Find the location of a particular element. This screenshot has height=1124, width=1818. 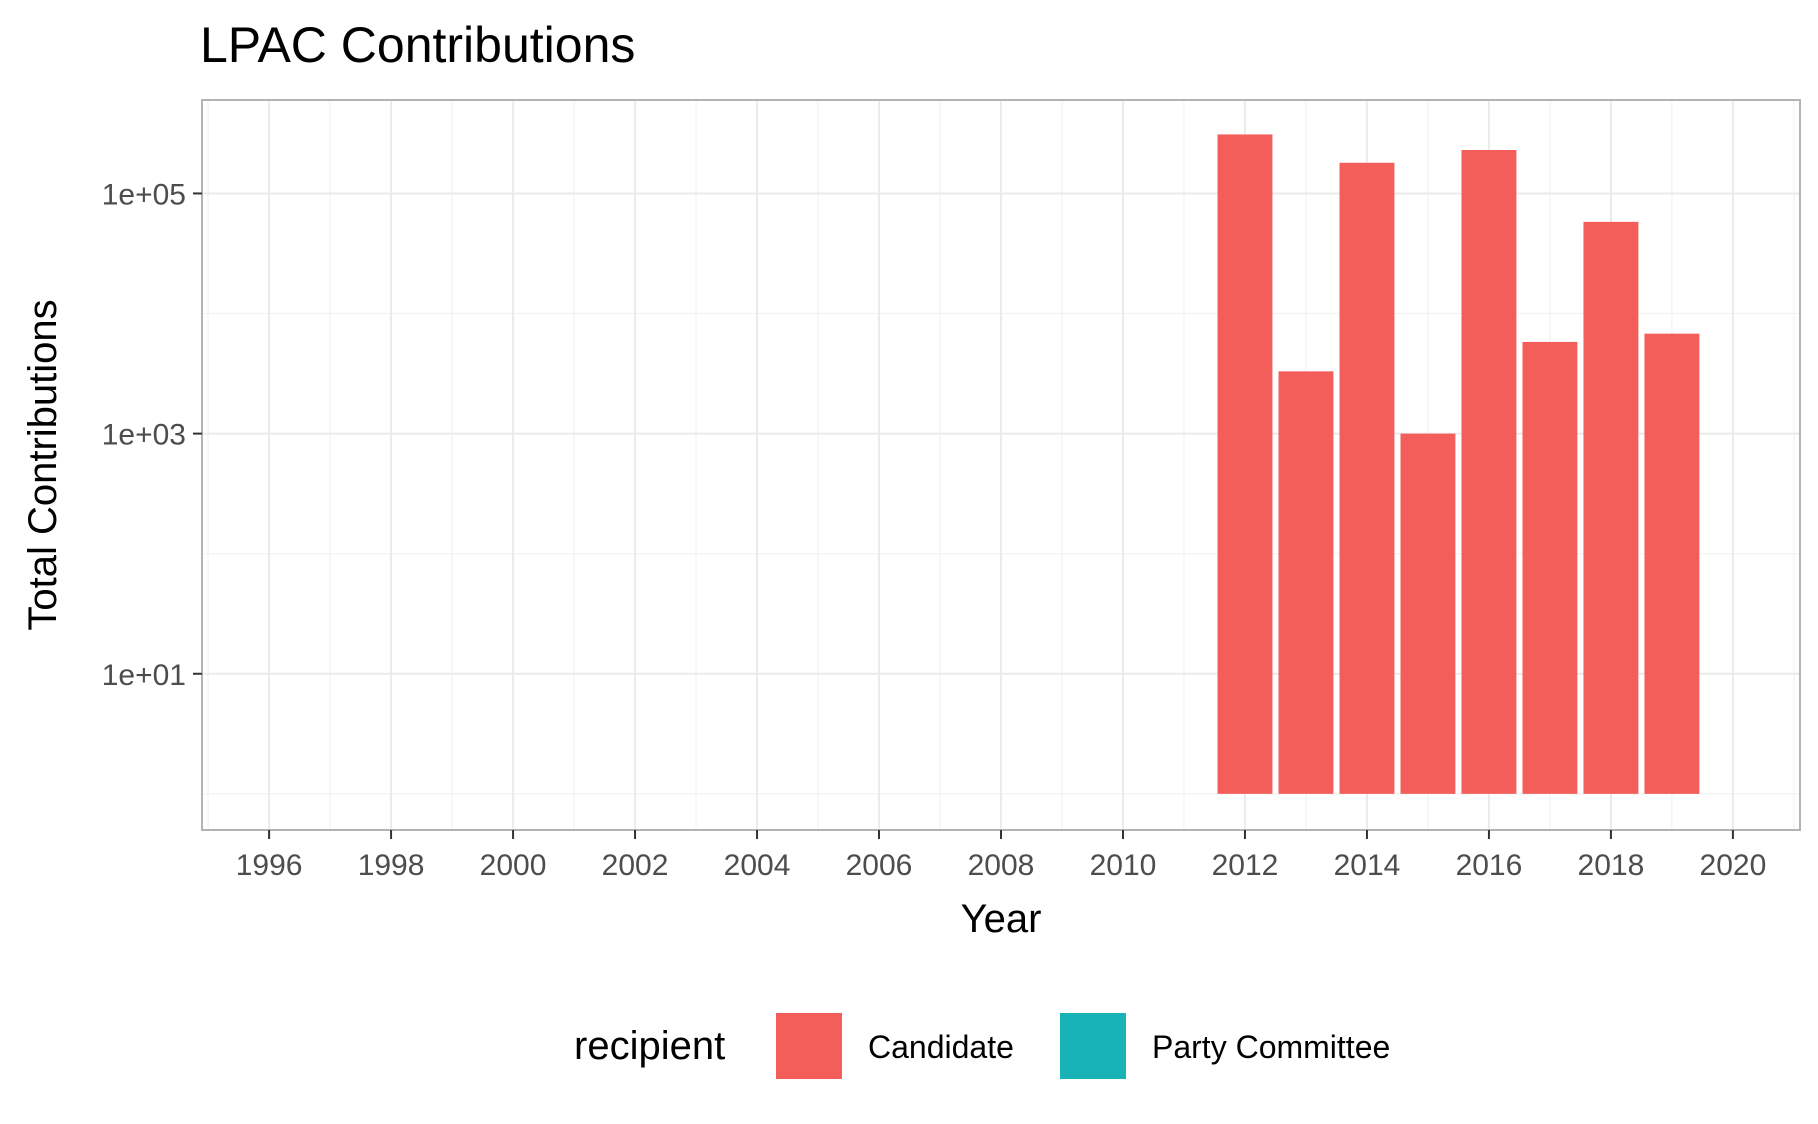

bar-2019 is located at coordinates (1672, 563).